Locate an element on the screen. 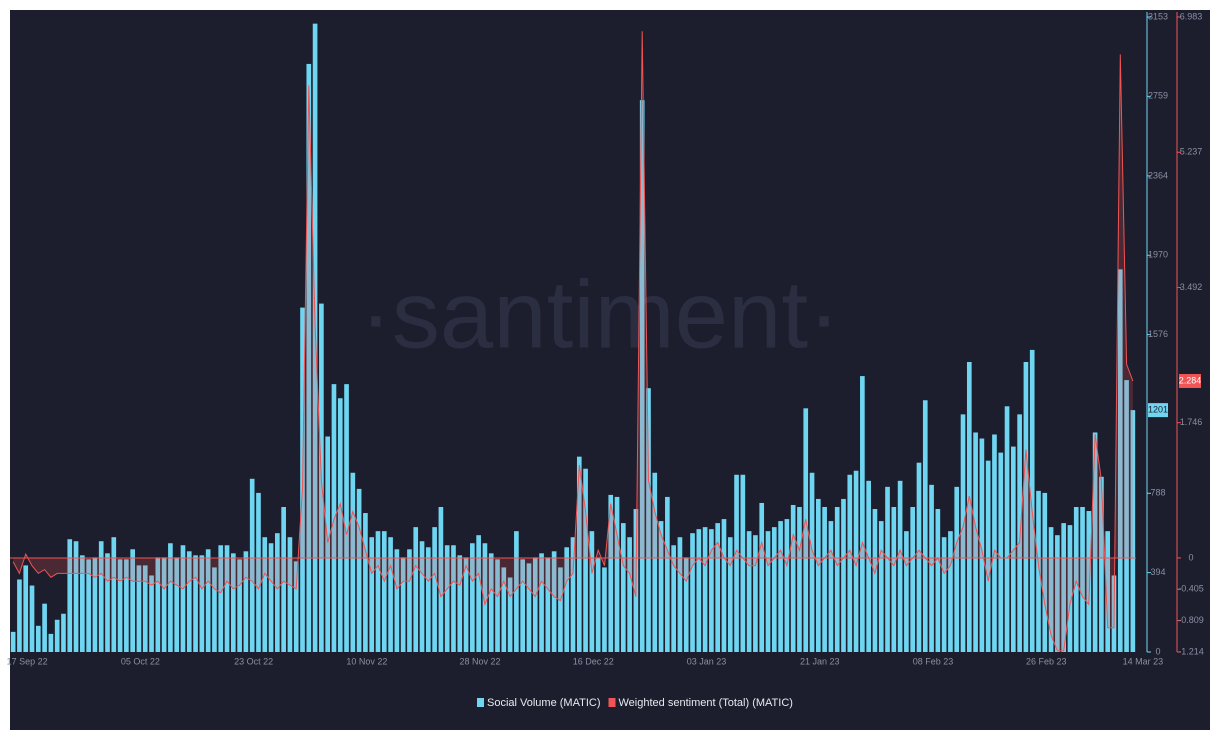 Image resolution: width=1220 pixels, height=745 pixels. y2-tick-label: 6.983 is located at coordinates (1191, 16).